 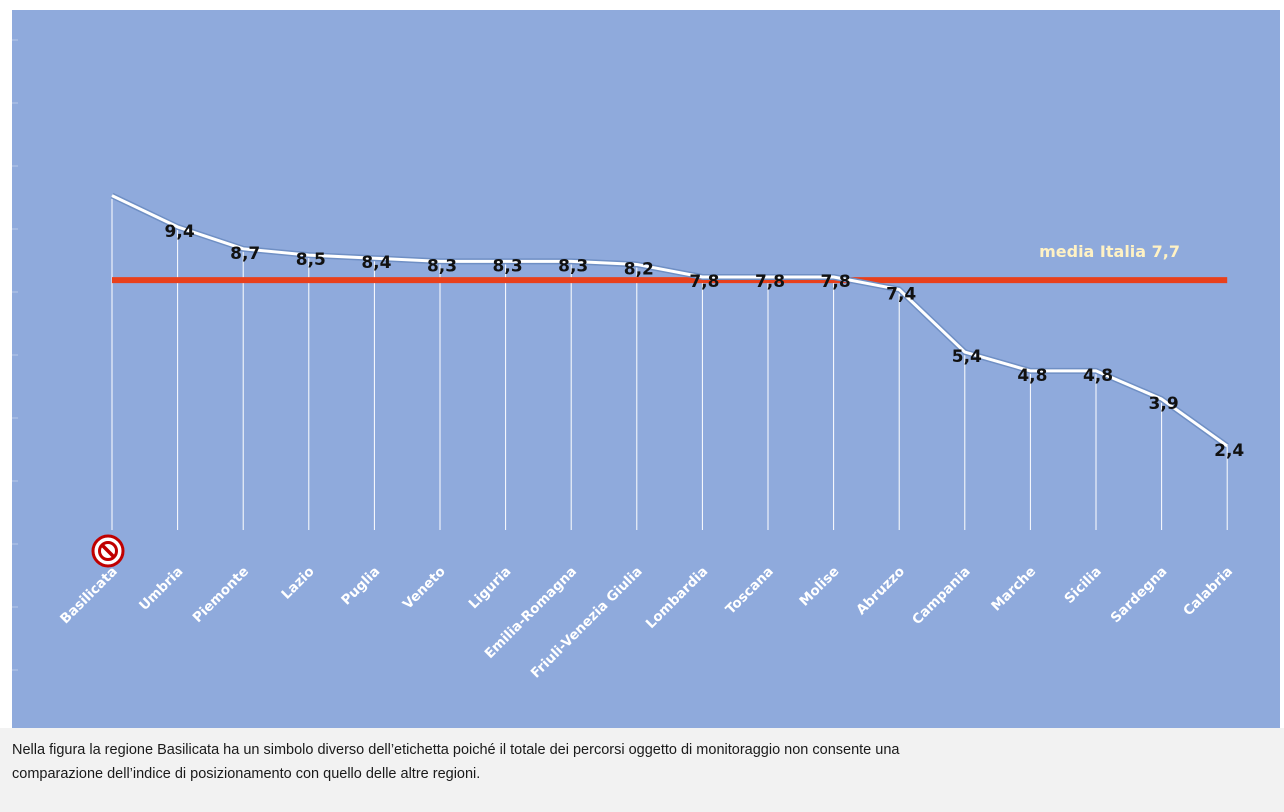 I want to click on prohibited-icon-inner, so click(x=108, y=551).